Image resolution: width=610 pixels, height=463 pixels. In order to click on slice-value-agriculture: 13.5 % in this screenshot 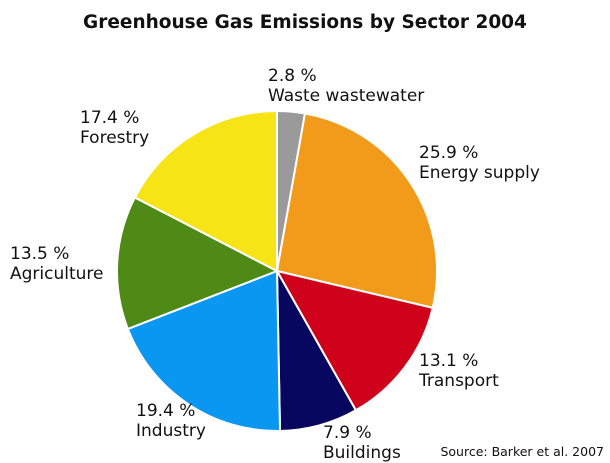, I will do `click(40, 254)`.